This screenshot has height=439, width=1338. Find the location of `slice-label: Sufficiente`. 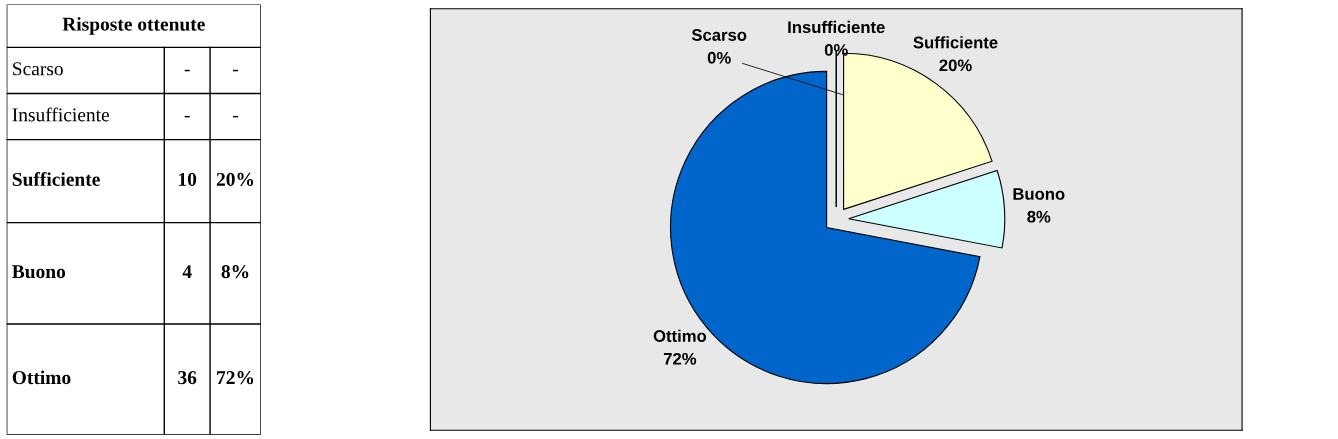

slice-label: Sufficiente is located at coordinates (955, 42).